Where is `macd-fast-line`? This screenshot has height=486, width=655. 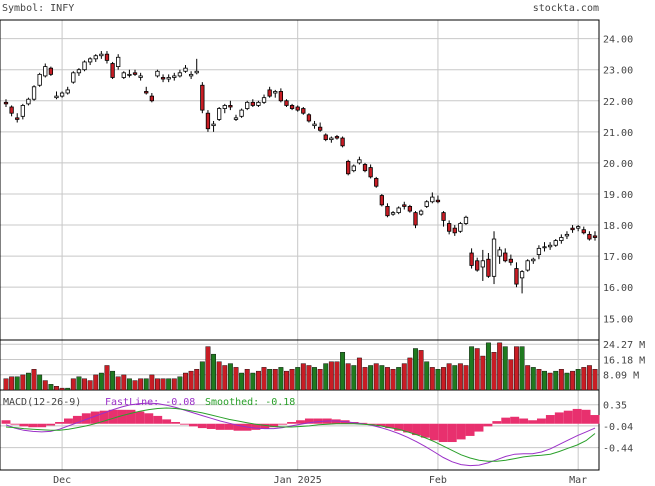 macd-fast-line is located at coordinates (300, 434).